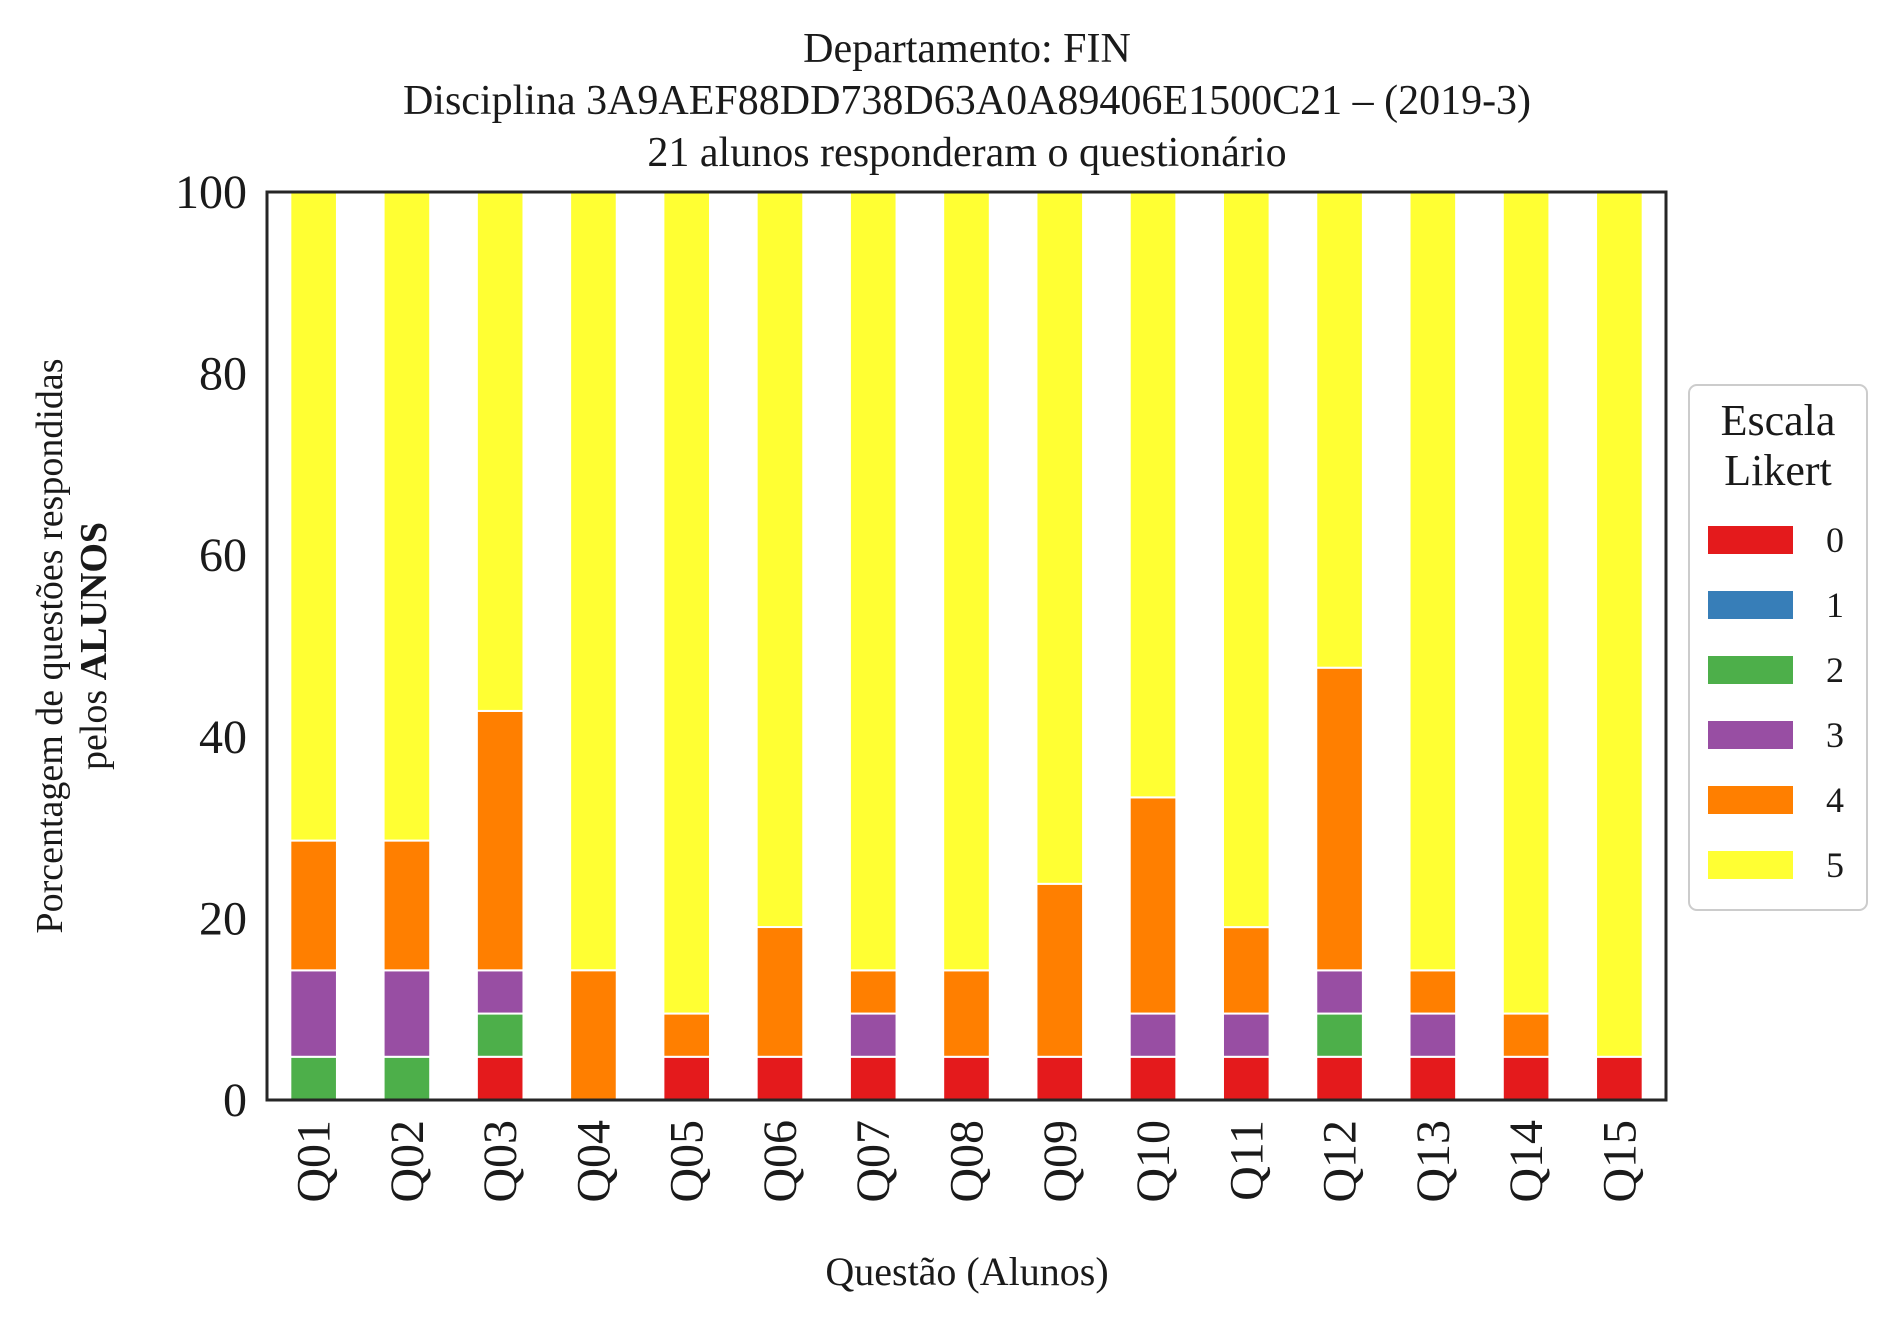  I want to click on y-axis-label-line-1: Porcentagem de questões respondidas, so click(50, 645).